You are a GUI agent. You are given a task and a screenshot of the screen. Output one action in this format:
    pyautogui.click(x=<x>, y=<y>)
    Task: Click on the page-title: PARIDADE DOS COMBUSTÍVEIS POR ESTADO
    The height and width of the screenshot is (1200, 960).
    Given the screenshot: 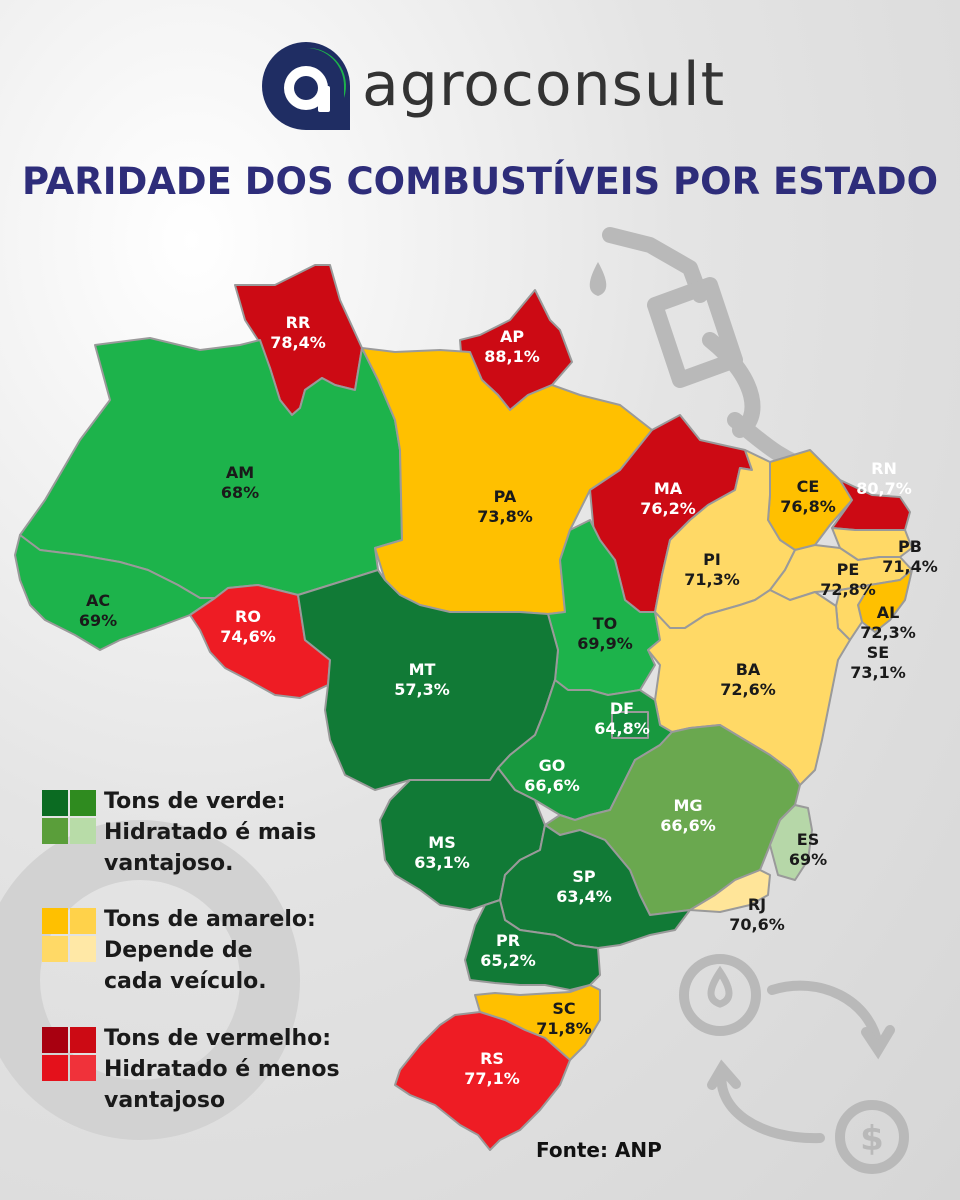 What is the action you would take?
    pyautogui.click(x=480, y=181)
    